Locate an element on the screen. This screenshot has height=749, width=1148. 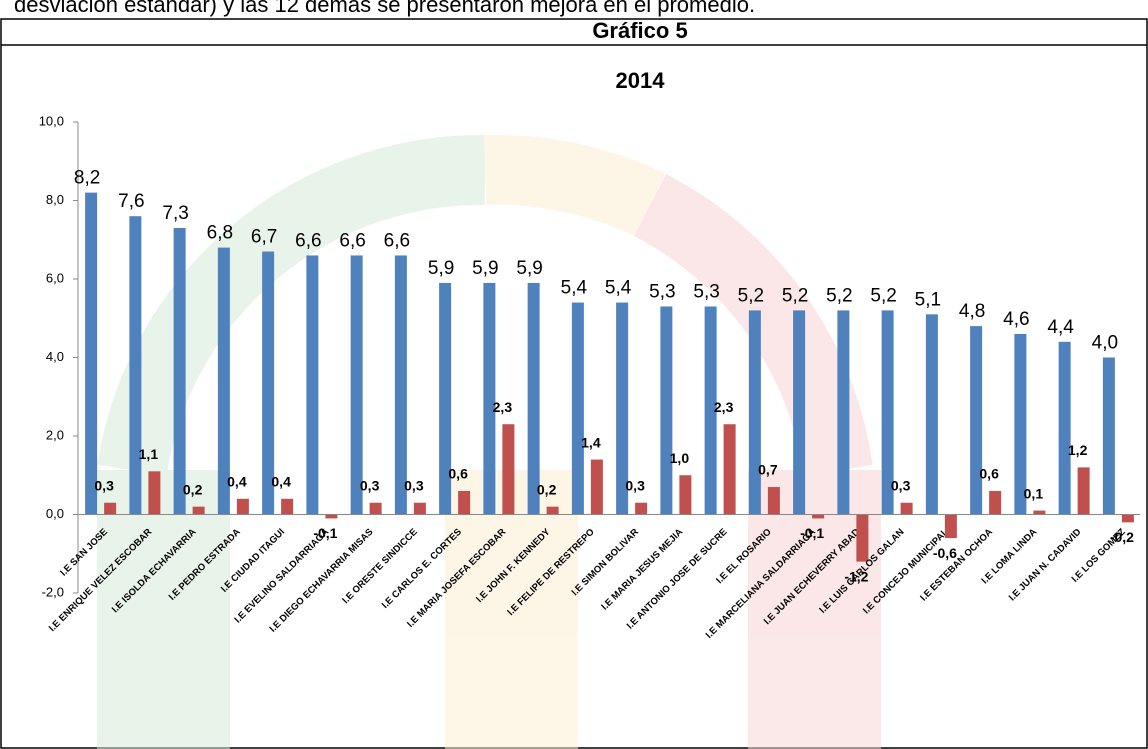
x-tick-label: I.E JUAN N. CADAVID is located at coordinates (1045, 565).